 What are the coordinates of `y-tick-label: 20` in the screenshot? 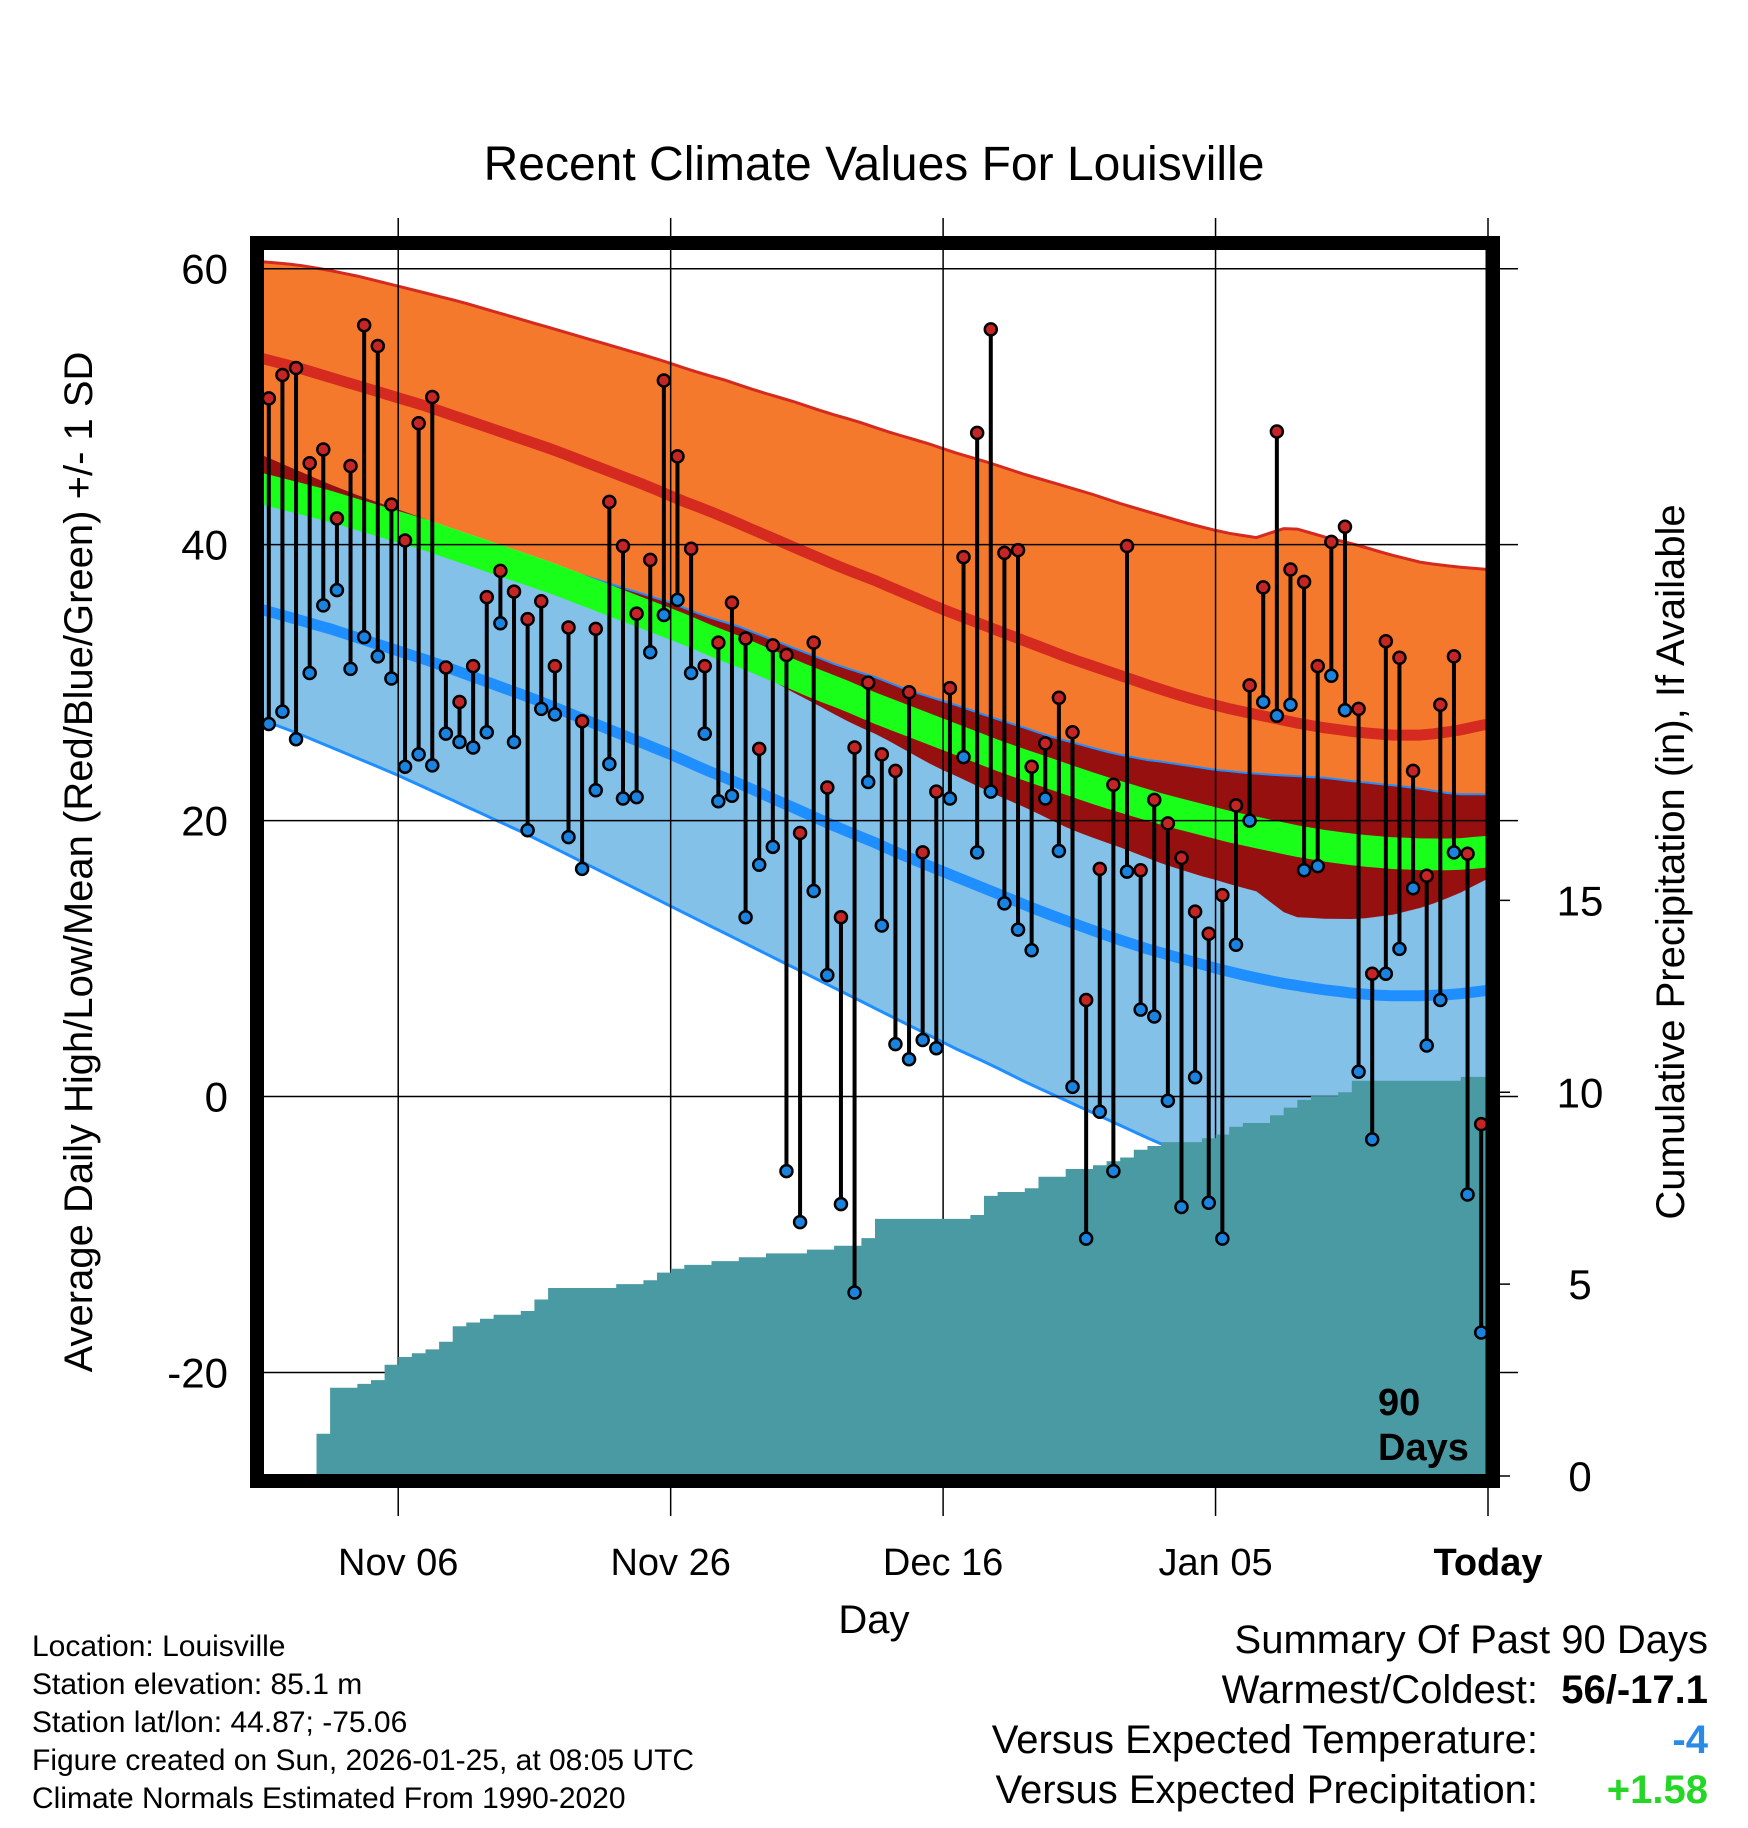 It's located at (204, 821).